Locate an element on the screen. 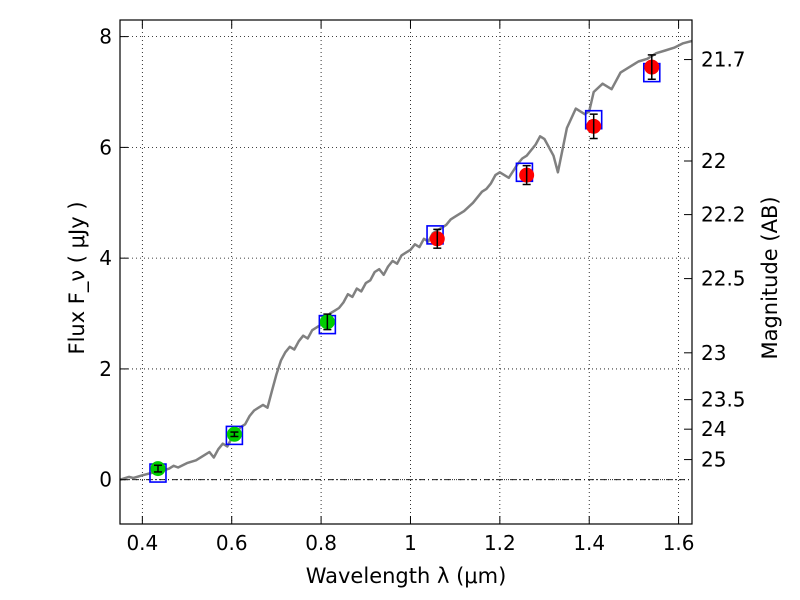 The image size is (800, 600). x-tick-labels: 0.4 0.6 0.8 1 1.2 1.4 1.6 is located at coordinates (410, 543).